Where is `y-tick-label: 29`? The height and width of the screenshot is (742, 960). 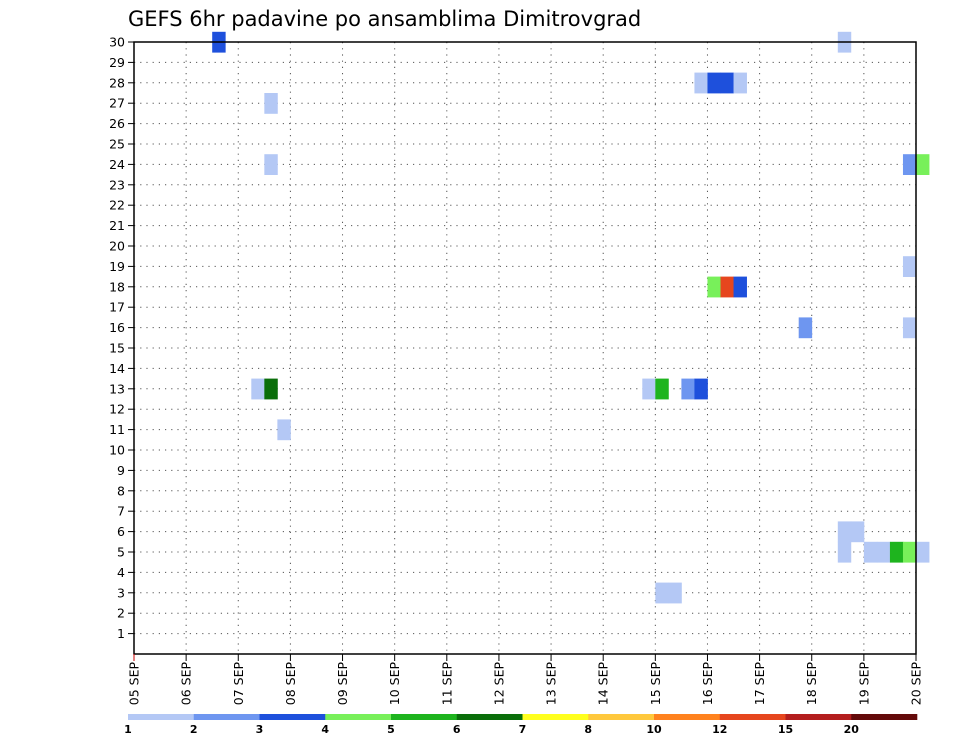 y-tick-label: 29 is located at coordinates (117, 62).